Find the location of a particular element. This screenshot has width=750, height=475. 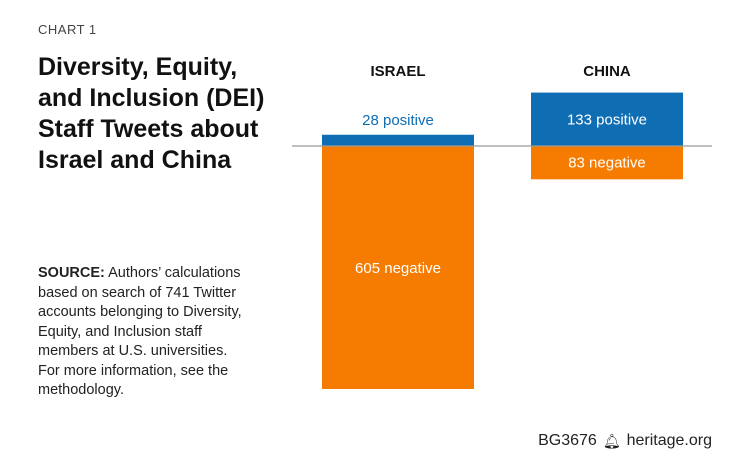

data-label-negative-china: 83 negative is located at coordinates (607, 163).